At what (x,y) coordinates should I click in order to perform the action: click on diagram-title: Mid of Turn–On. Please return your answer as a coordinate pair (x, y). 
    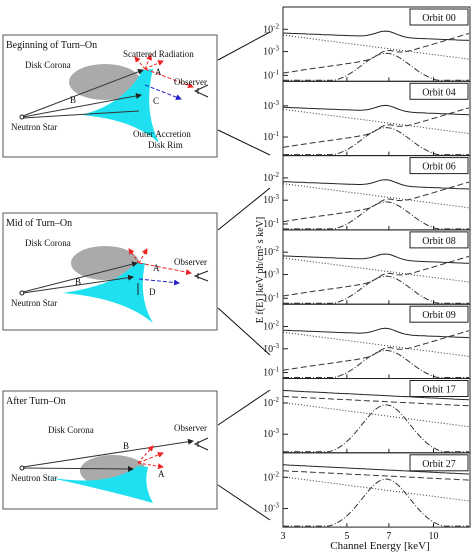
    Looking at the image, I should click on (39, 223).